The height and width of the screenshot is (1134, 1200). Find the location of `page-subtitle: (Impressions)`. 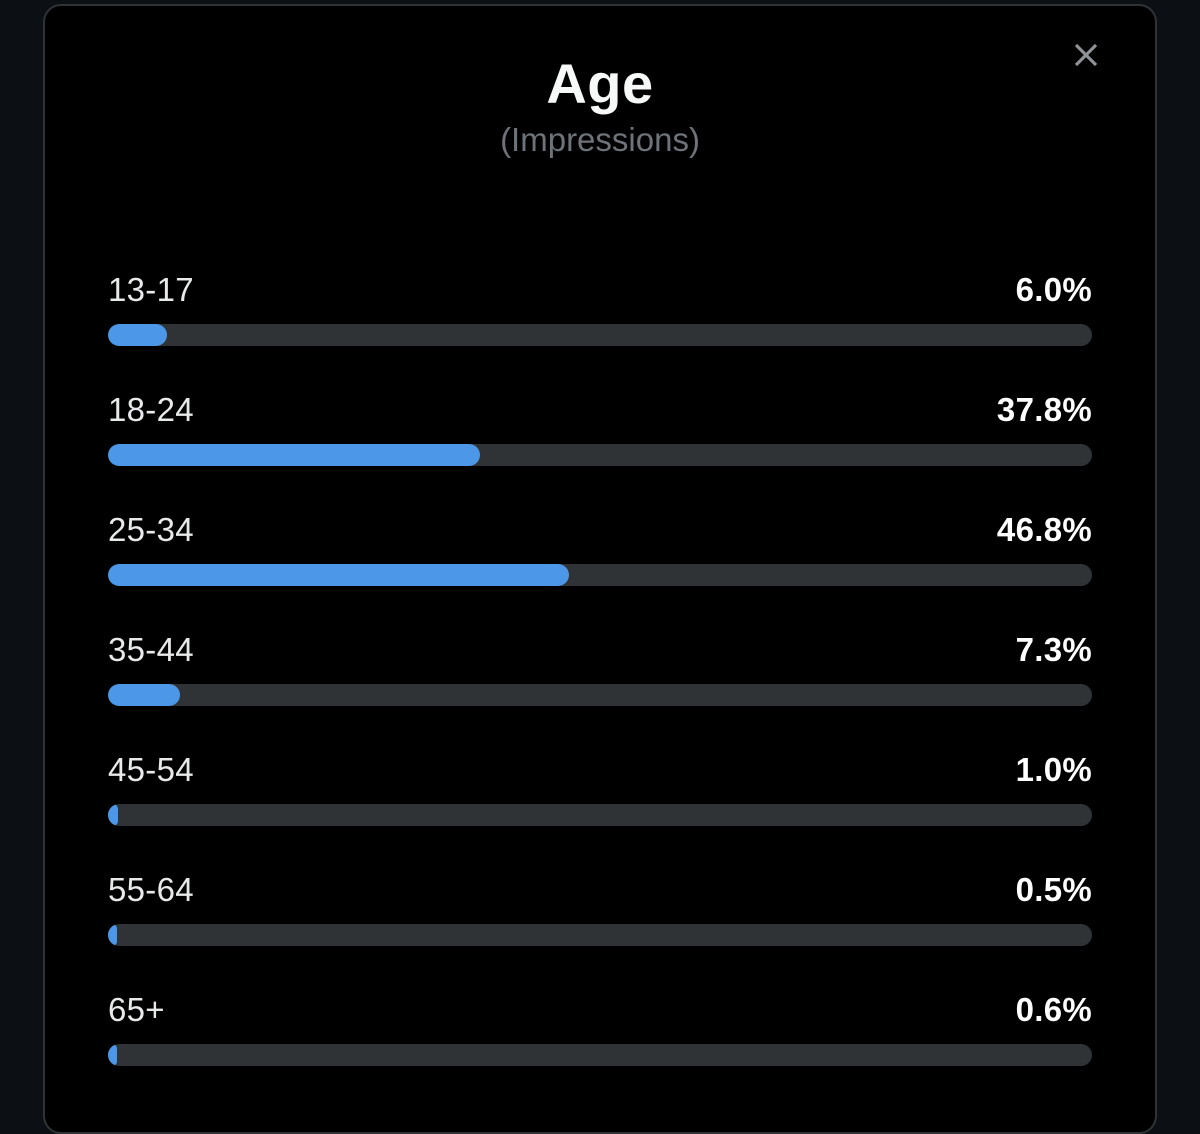

page-subtitle: (Impressions) is located at coordinates (600, 139).